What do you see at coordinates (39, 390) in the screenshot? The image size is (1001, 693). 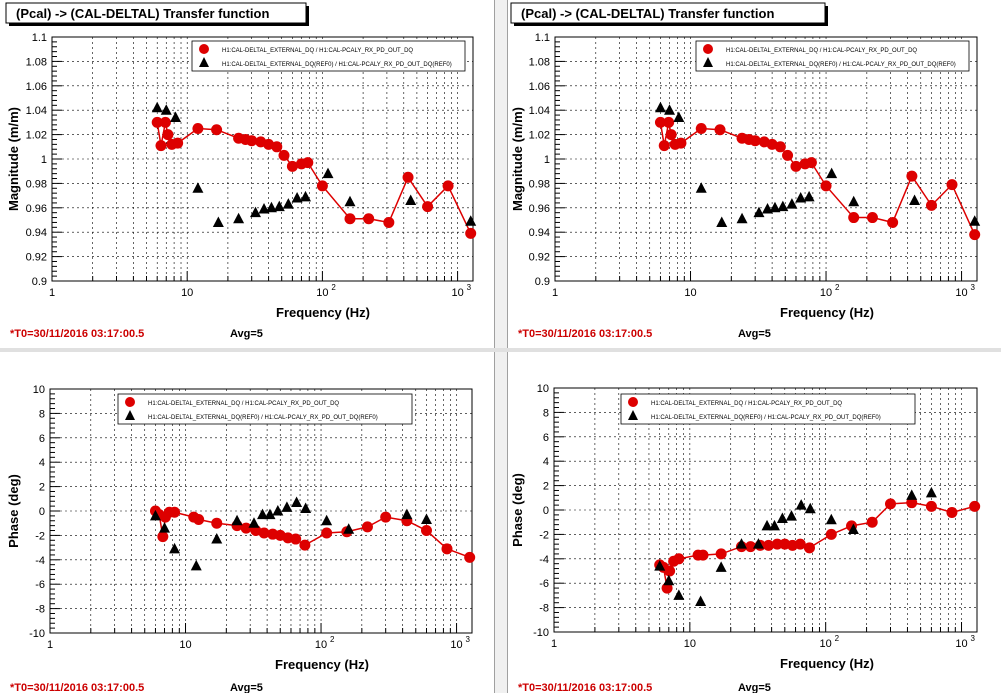 I see `y-tick-label: 10` at bounding box center [39, 390].